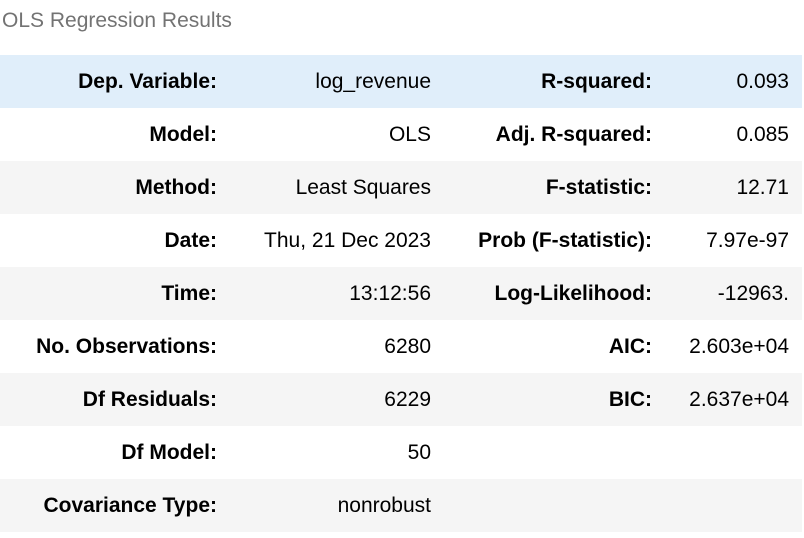  I want to click on table-row: Df Residuals: 6229 BIC: 2.637e+04, so click(401, 399).